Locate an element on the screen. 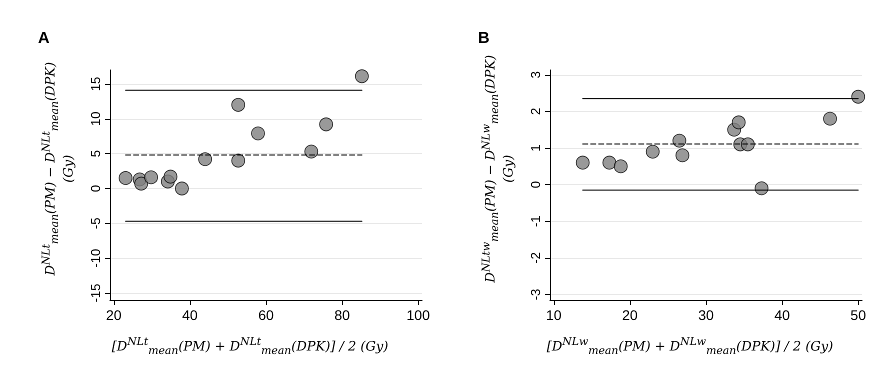  x-tick-label: 30 is located at coordinates (706, 315).